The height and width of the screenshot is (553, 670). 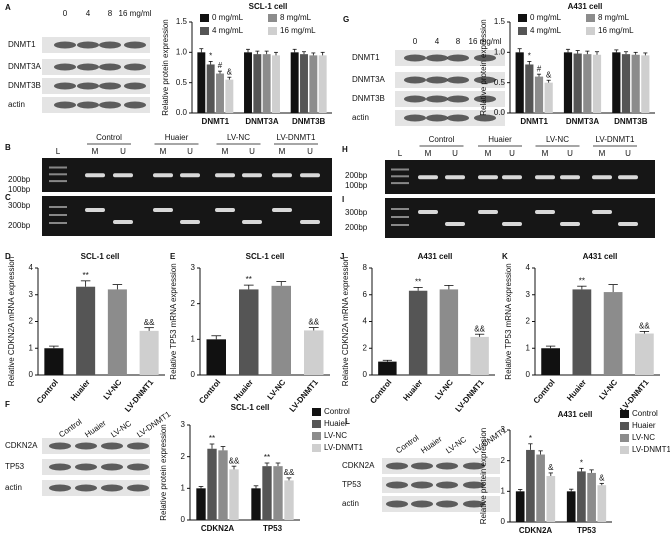 What do you see at coordinates (356, 212) in the screenshot?
I see `size-marker: 300bp` at bounding box center [356, 212].